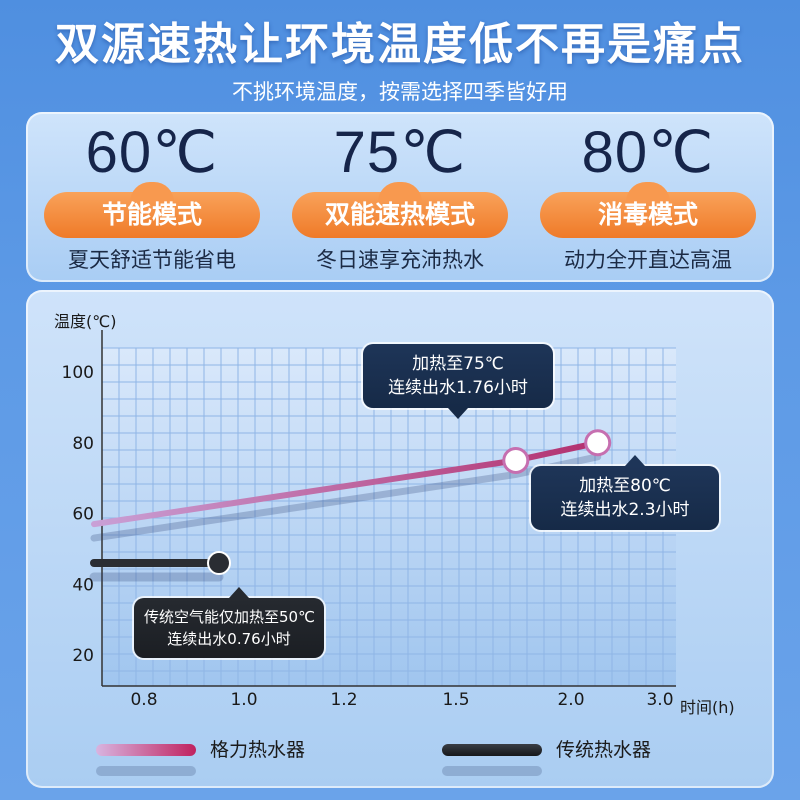  I want to click on mode-disinfection: 80℃ 消毒模式 动力全开直达高温, so click(648, 197).